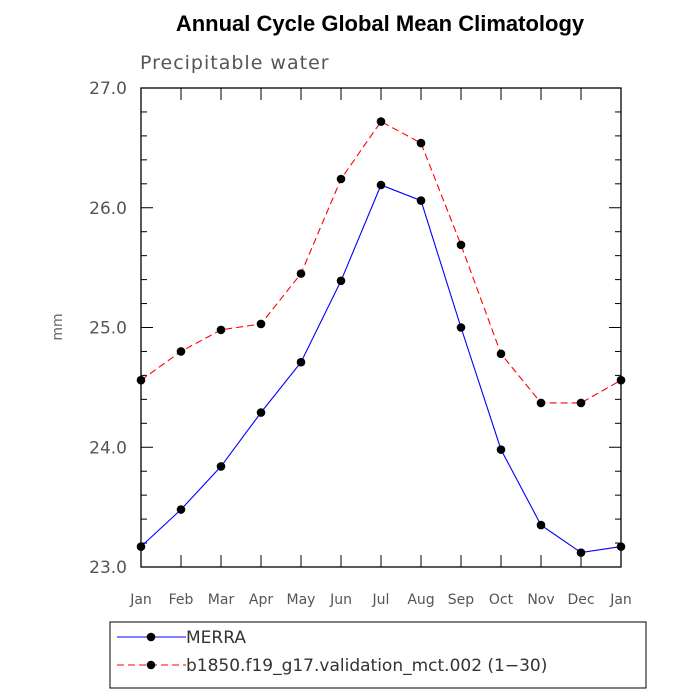  What do you see at coordinates (58, 326) in the screenshot?
I see `y-axis-label: mm` at bounding box center [58, 326].